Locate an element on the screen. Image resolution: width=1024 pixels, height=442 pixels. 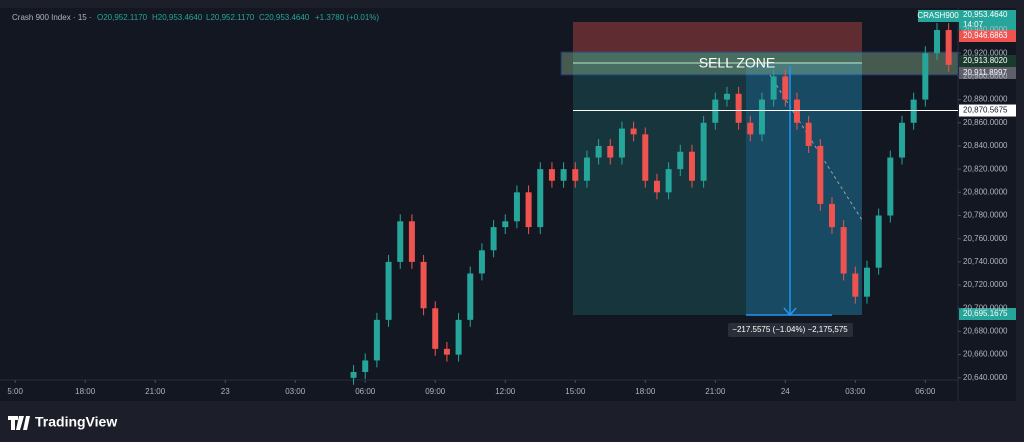
measure-label-box is located at coordinates (790, 330).